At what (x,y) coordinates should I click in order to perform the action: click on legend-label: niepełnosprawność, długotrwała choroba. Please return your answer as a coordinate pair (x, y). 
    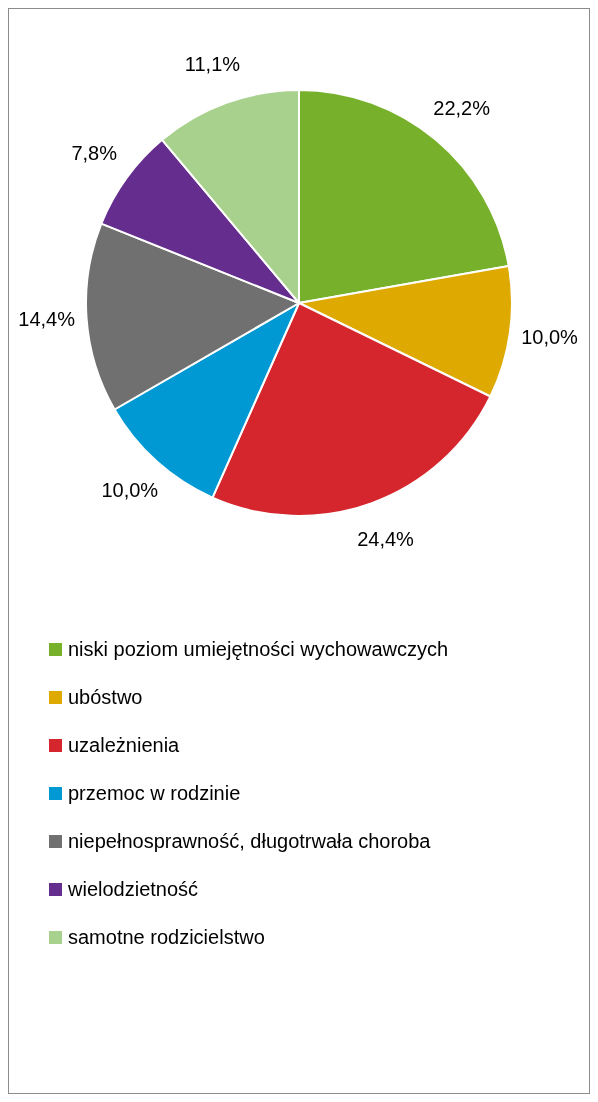
    Looking at the image, I should click on (249, 841).